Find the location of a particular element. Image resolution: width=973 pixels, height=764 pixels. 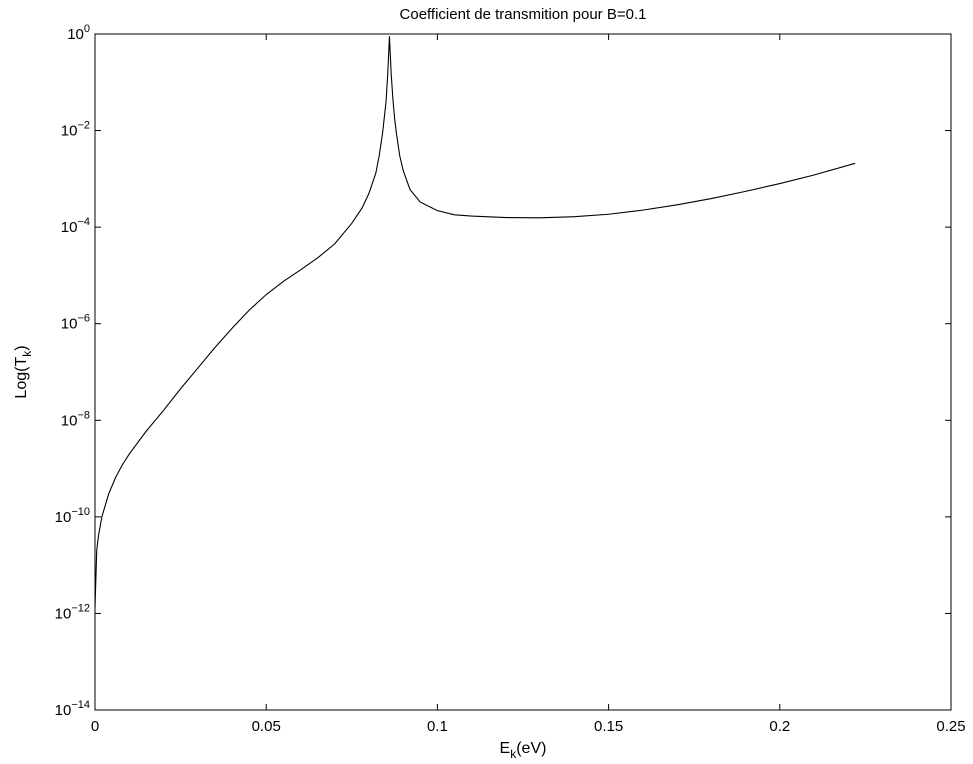

y-tick-label: 10⁻¹⁰ is located at coordinates (72, 516).